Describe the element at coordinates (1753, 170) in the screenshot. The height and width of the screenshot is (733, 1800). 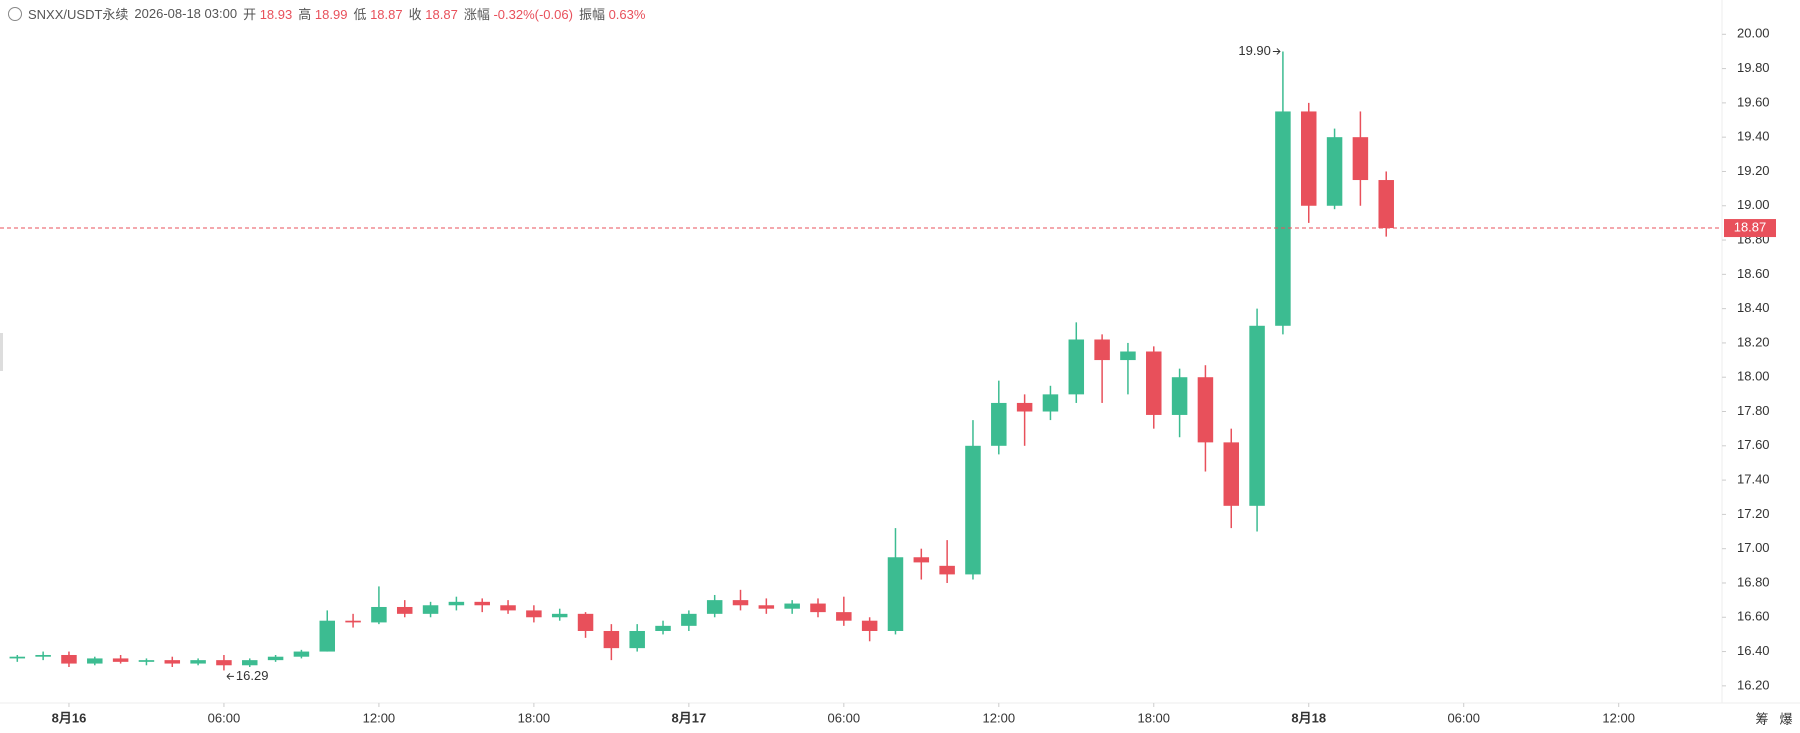
I see `y-tick-label: 19.20` at that location.